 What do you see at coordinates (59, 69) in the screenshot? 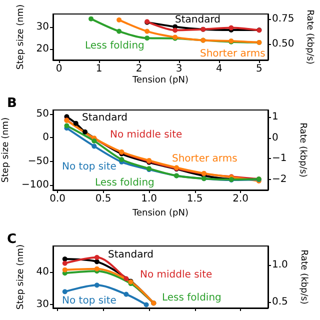
I see `x-tick-label: 0` at bounding box center [59, 69].